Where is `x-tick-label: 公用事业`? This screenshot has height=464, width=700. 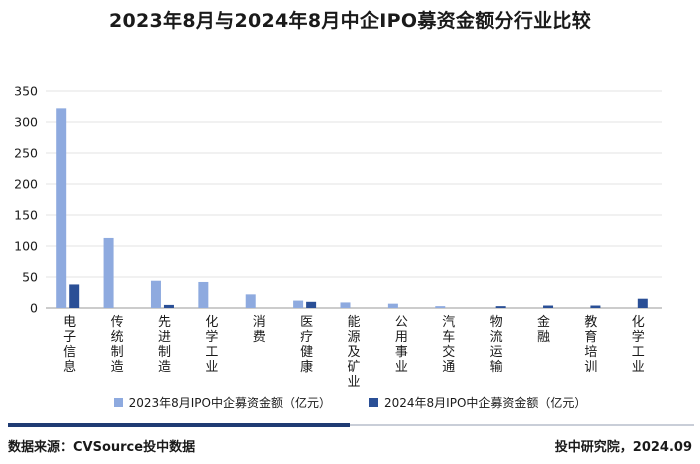 x-tick-label: 公用事业 is located at coordinates (401, 345).